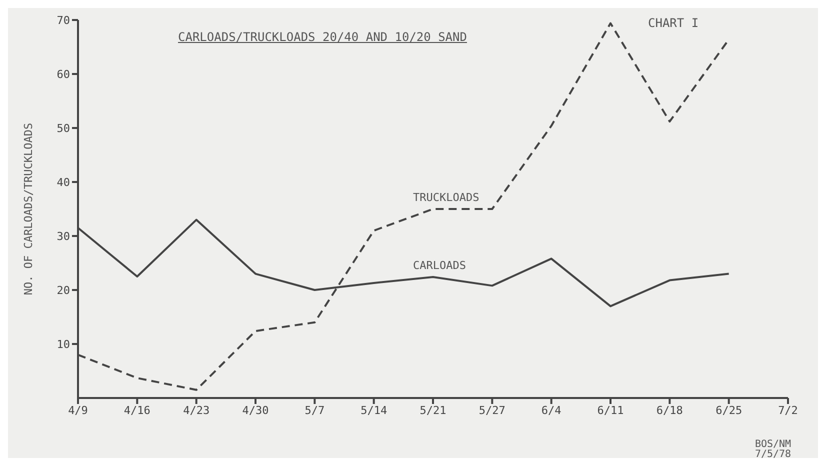 This screenshot has height=469, width=827. Describe the element at coordinates (314, 410) in the screenshot. I see `x-tick-label: 5/7` at that location.